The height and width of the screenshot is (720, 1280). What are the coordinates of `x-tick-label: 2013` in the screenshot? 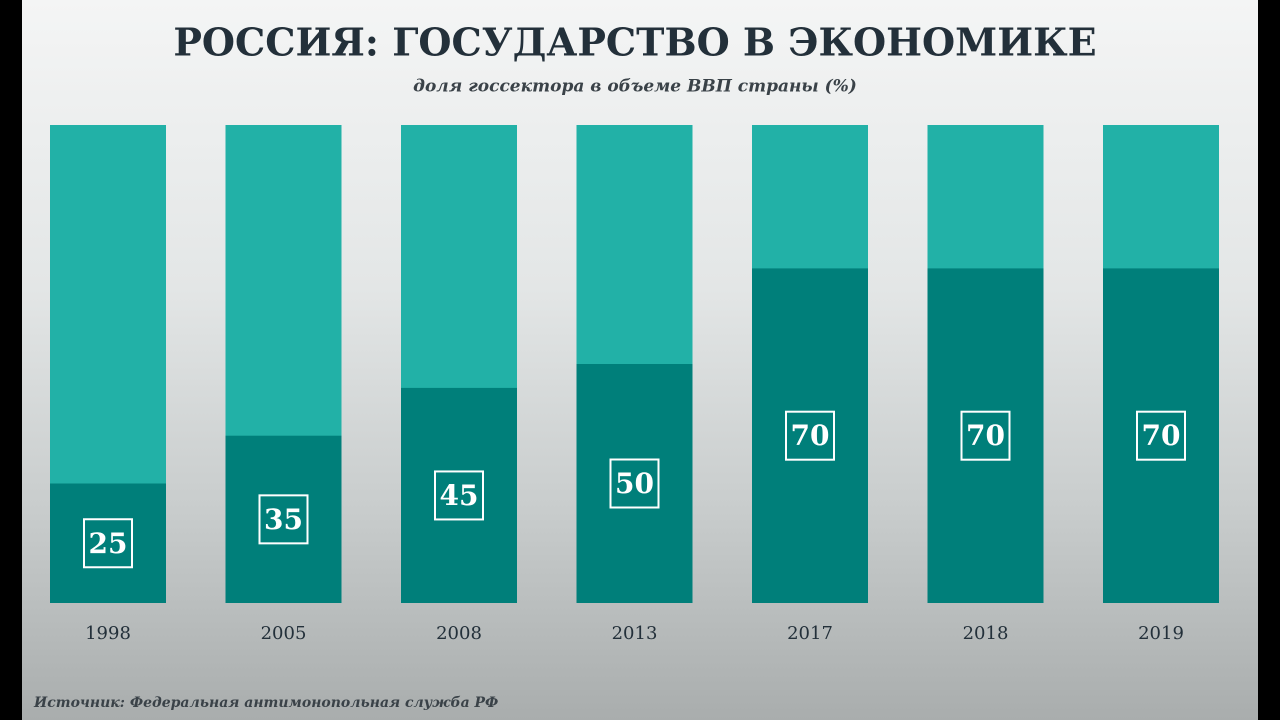 It's located at (635, 633).